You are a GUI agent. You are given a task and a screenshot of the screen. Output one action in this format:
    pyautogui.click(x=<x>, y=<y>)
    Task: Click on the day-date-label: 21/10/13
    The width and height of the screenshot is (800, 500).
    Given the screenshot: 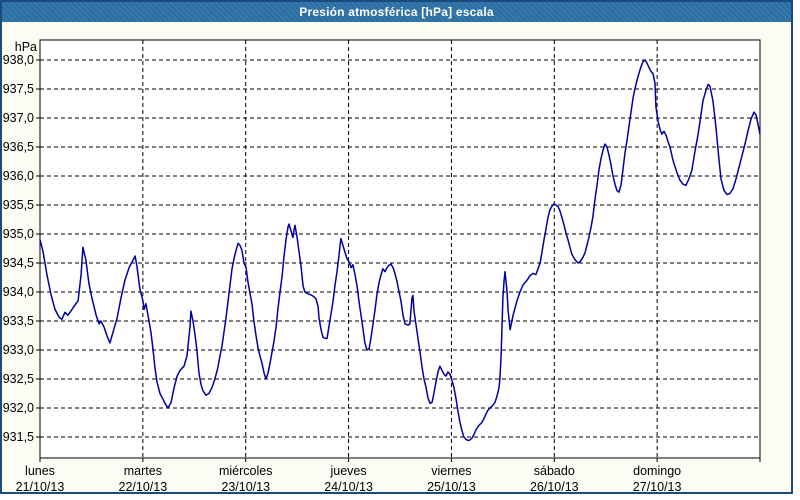 What is the action you would take?
    pyautogui.click(x=40, y=487)
    